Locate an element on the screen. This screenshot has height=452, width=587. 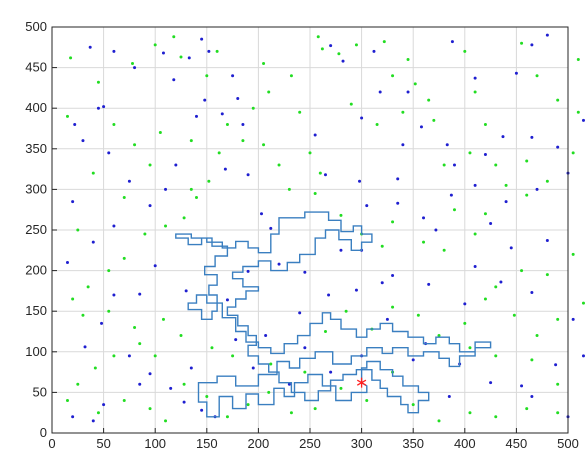
y-tick-label: 0 is located at coordinates (43, 432).